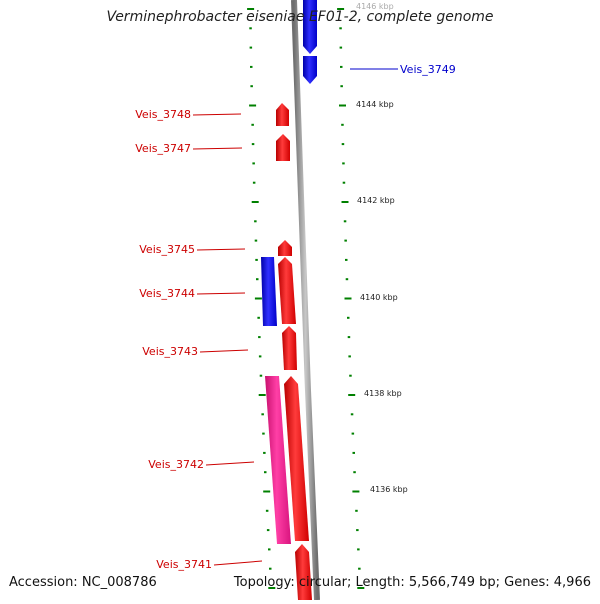 Image resolution: width=600 pixels, height=604 pixels. Describe the element at coordinates (376, 200) in the screenshot. I see `scale-label: 4142 kbp` at that location.